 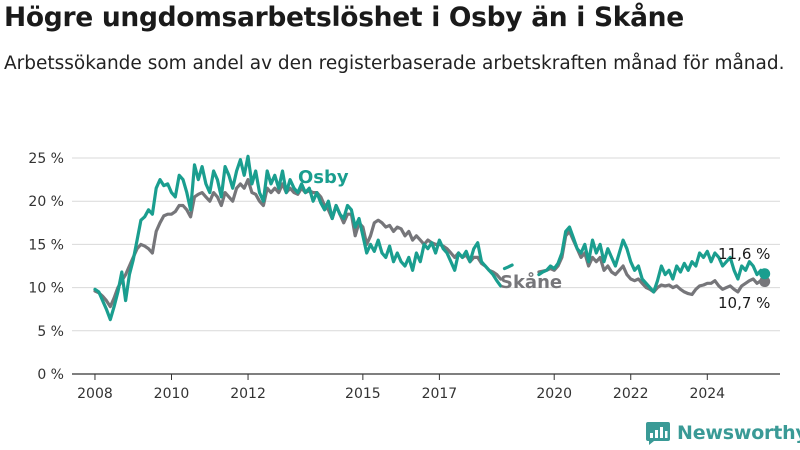 What do you see at coordinates (401, 388) in the screenshot?
I see `x-axis-ticks: 2008 2010 2012 2015 2017 2020 2022 2024` at bounding box center [401, 388].